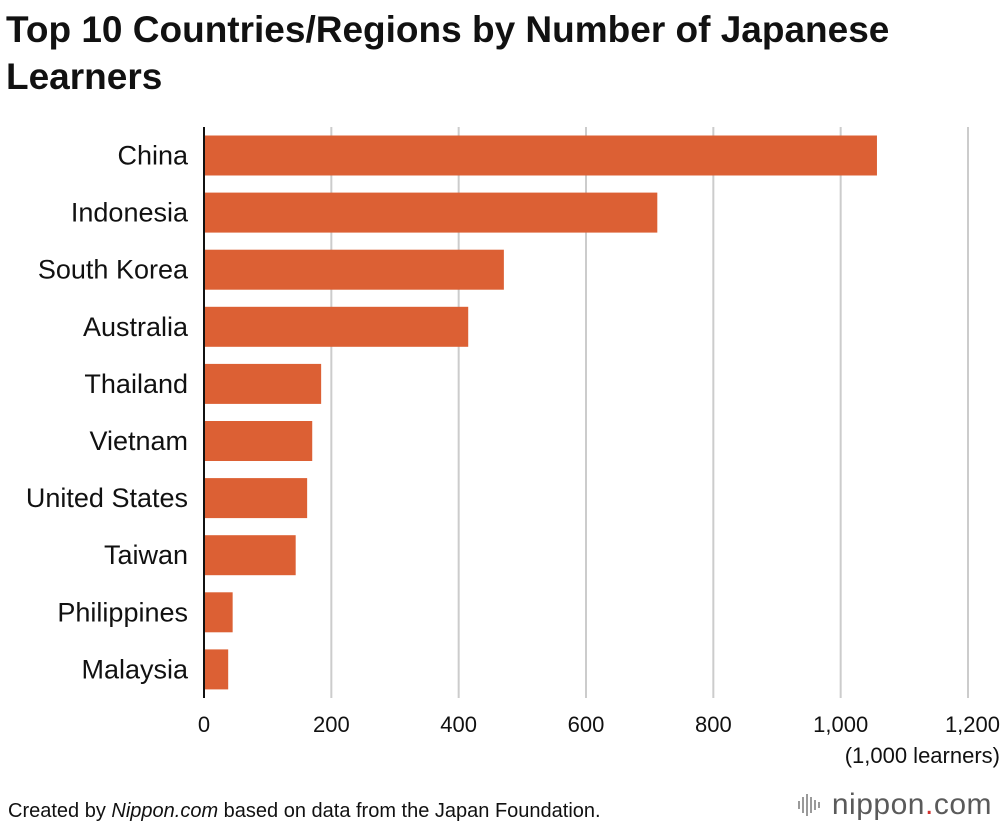  I want to click on nippon-logo: nippon. com, so click(894, 805).